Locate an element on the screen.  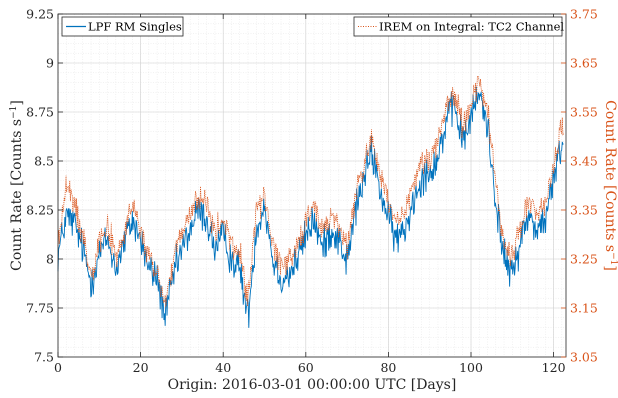
y-axis-label-right-text: Count Rate [Counts s is located at coordinates (610, 176).